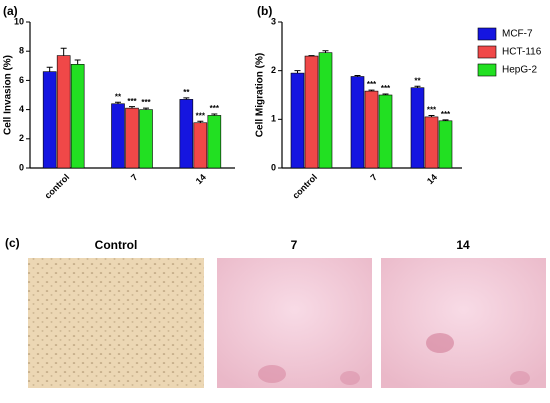 Image resolution: width=550 pixels, height=403 pixels. I want to click on legend-label: MCF-7, so click(517, 34).